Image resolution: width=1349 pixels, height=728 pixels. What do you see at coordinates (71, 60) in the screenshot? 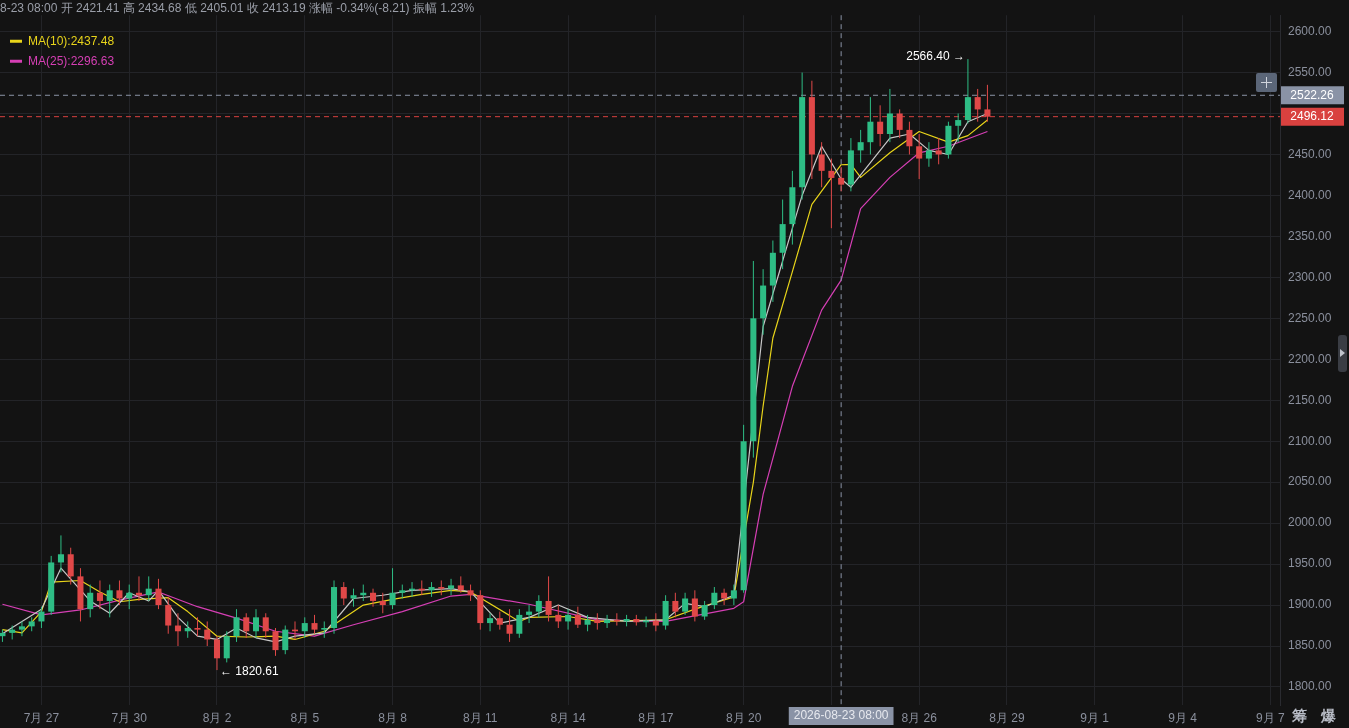
I see `legend-label: MA(25):2296.63` at bounding box center [71, 60].